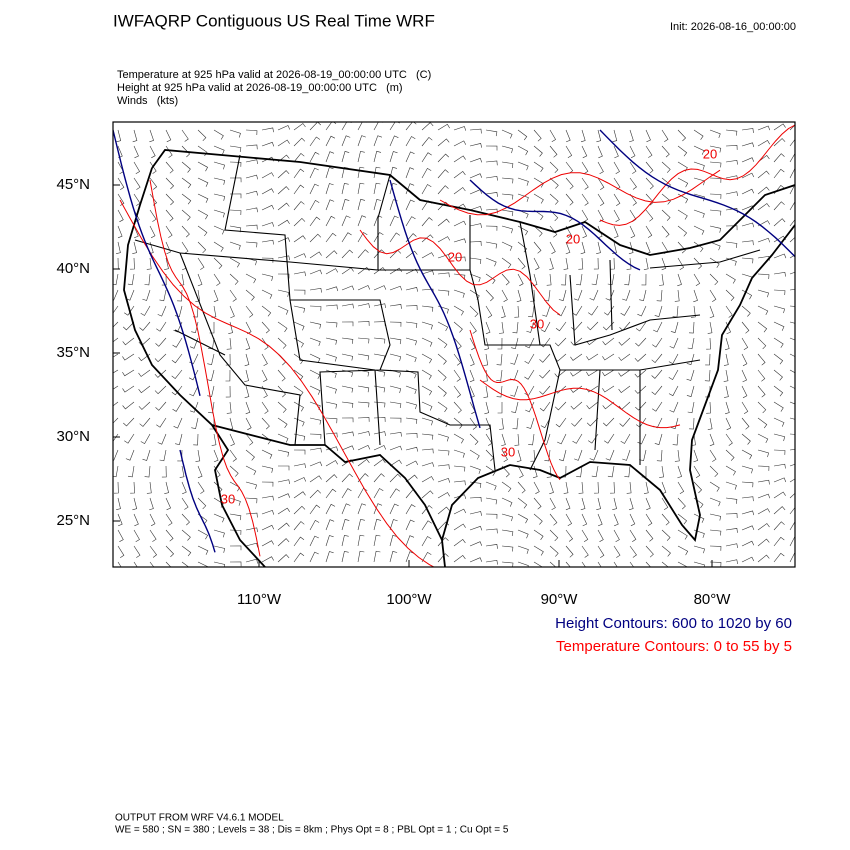 This screenshot has height=850, width=850. What do you see at coordinates (73, 520) in the screenshot?
I see `lat-label: 25°N` at bounding box center [73, 520].